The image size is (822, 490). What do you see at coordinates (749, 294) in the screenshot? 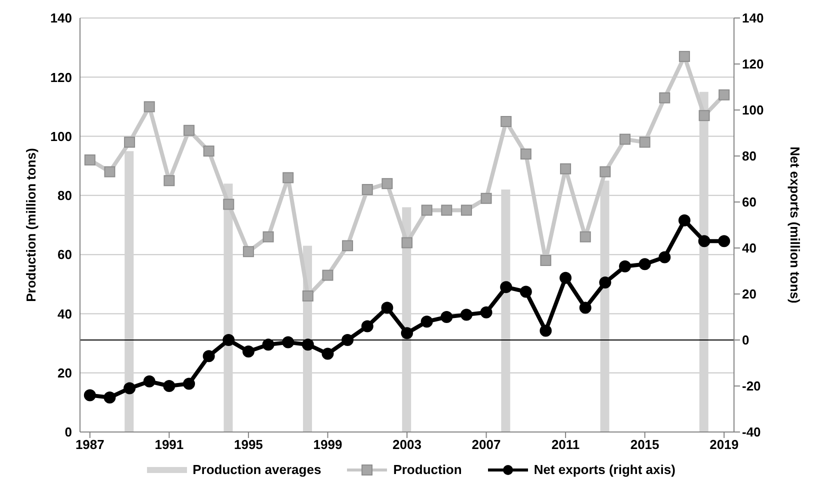
I see `y2-tick-label: 20` at bounding box center [749, 294].